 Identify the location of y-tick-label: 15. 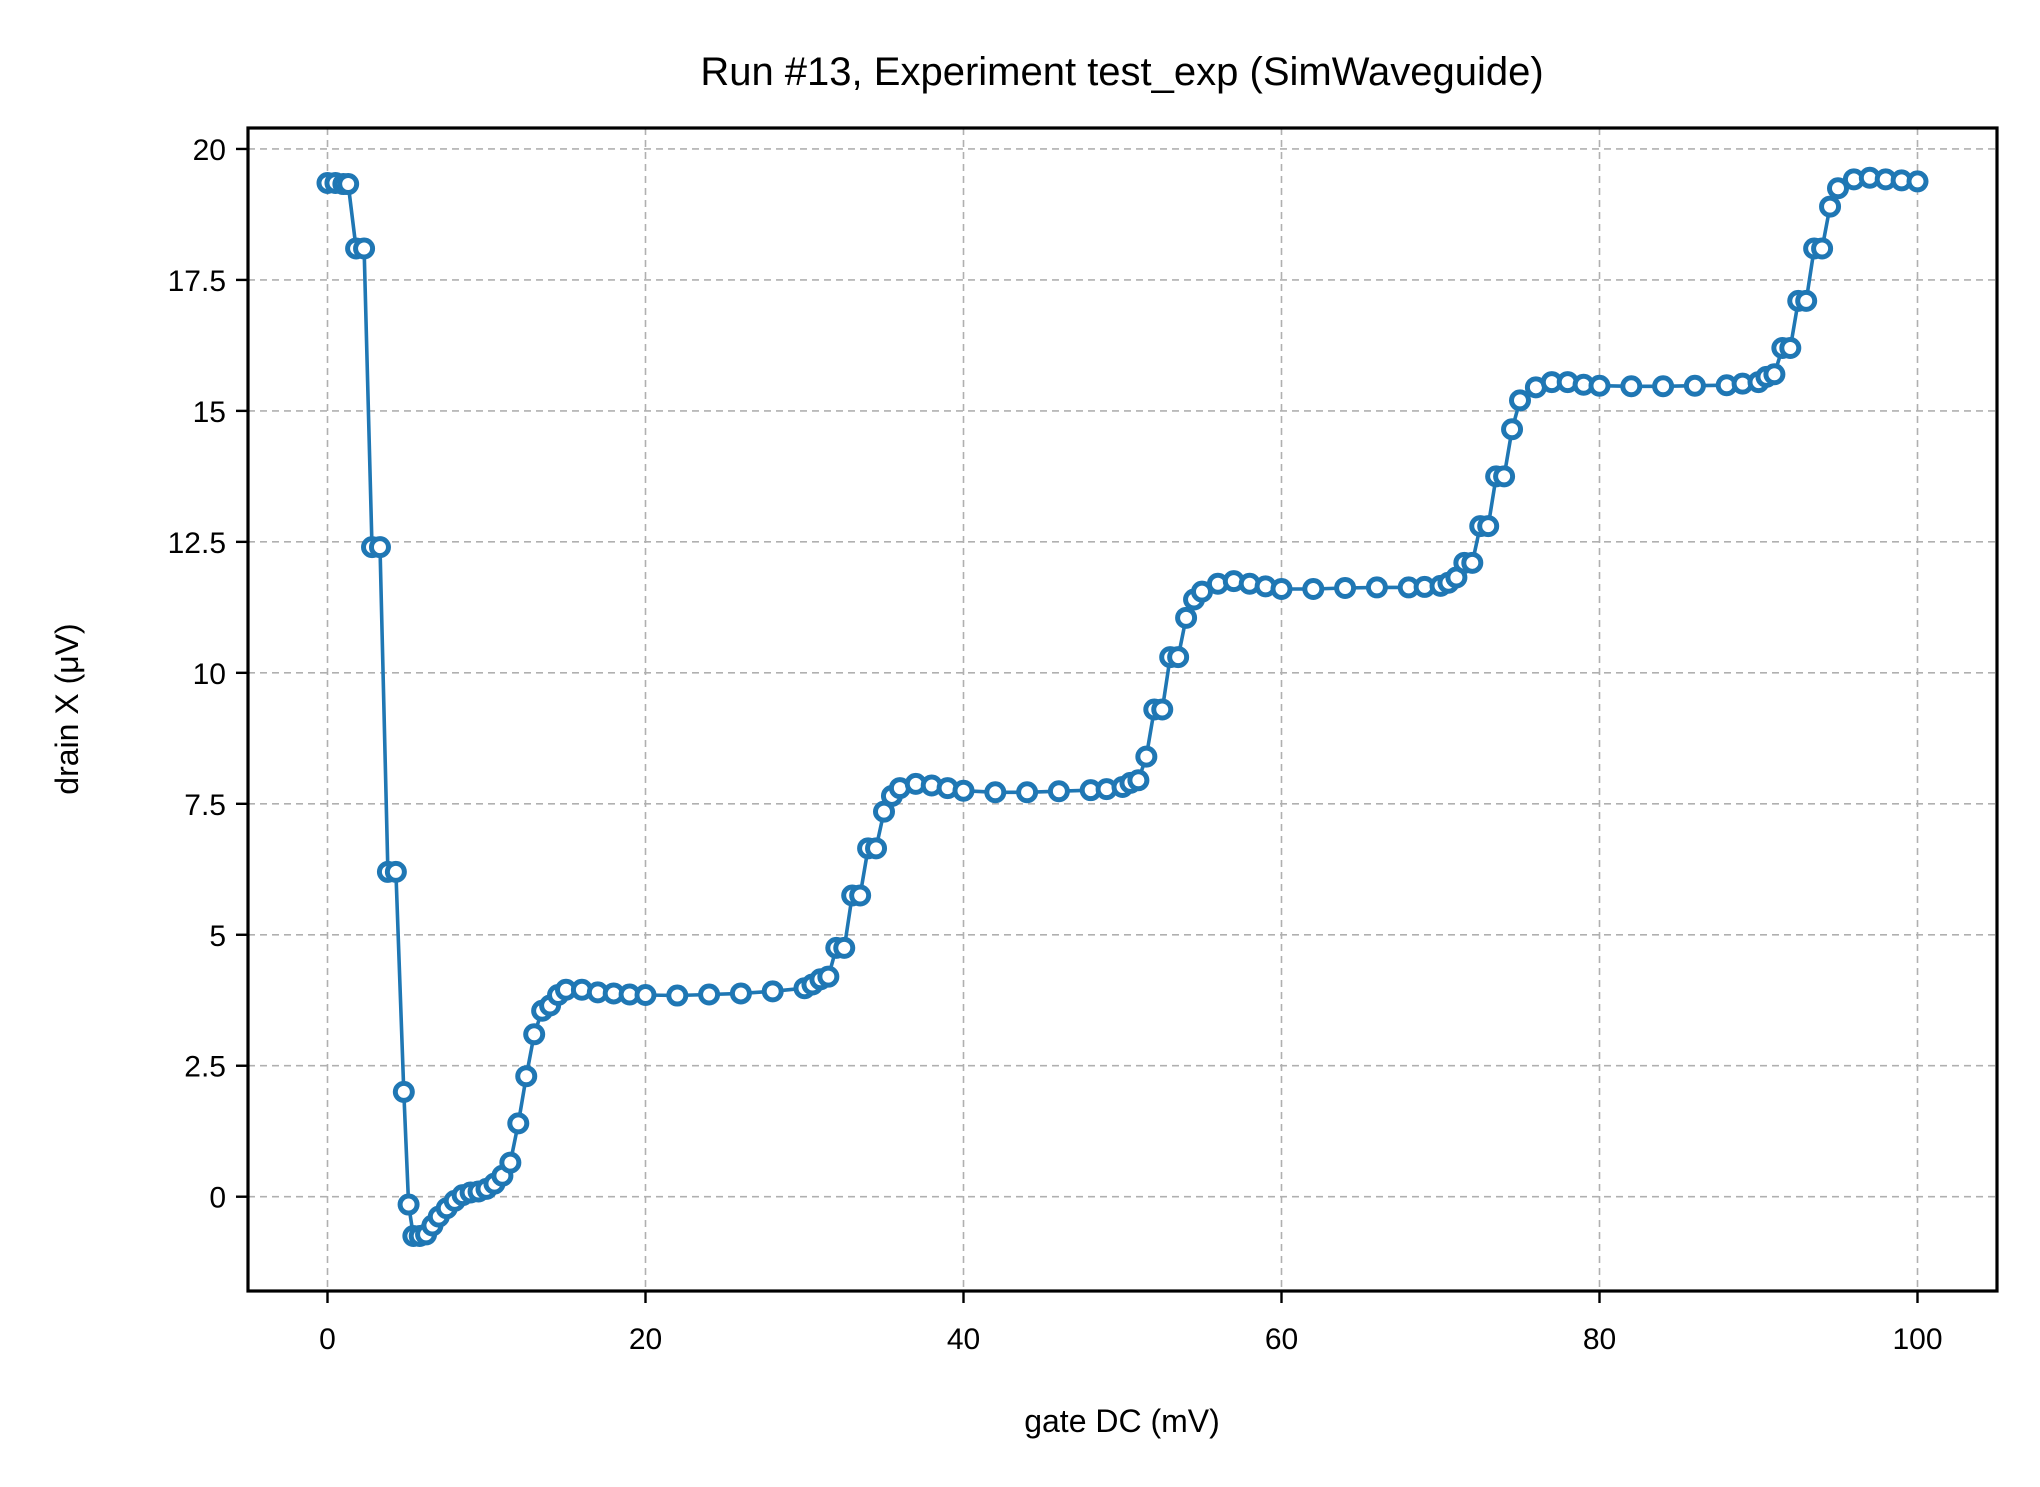
(209, 412).